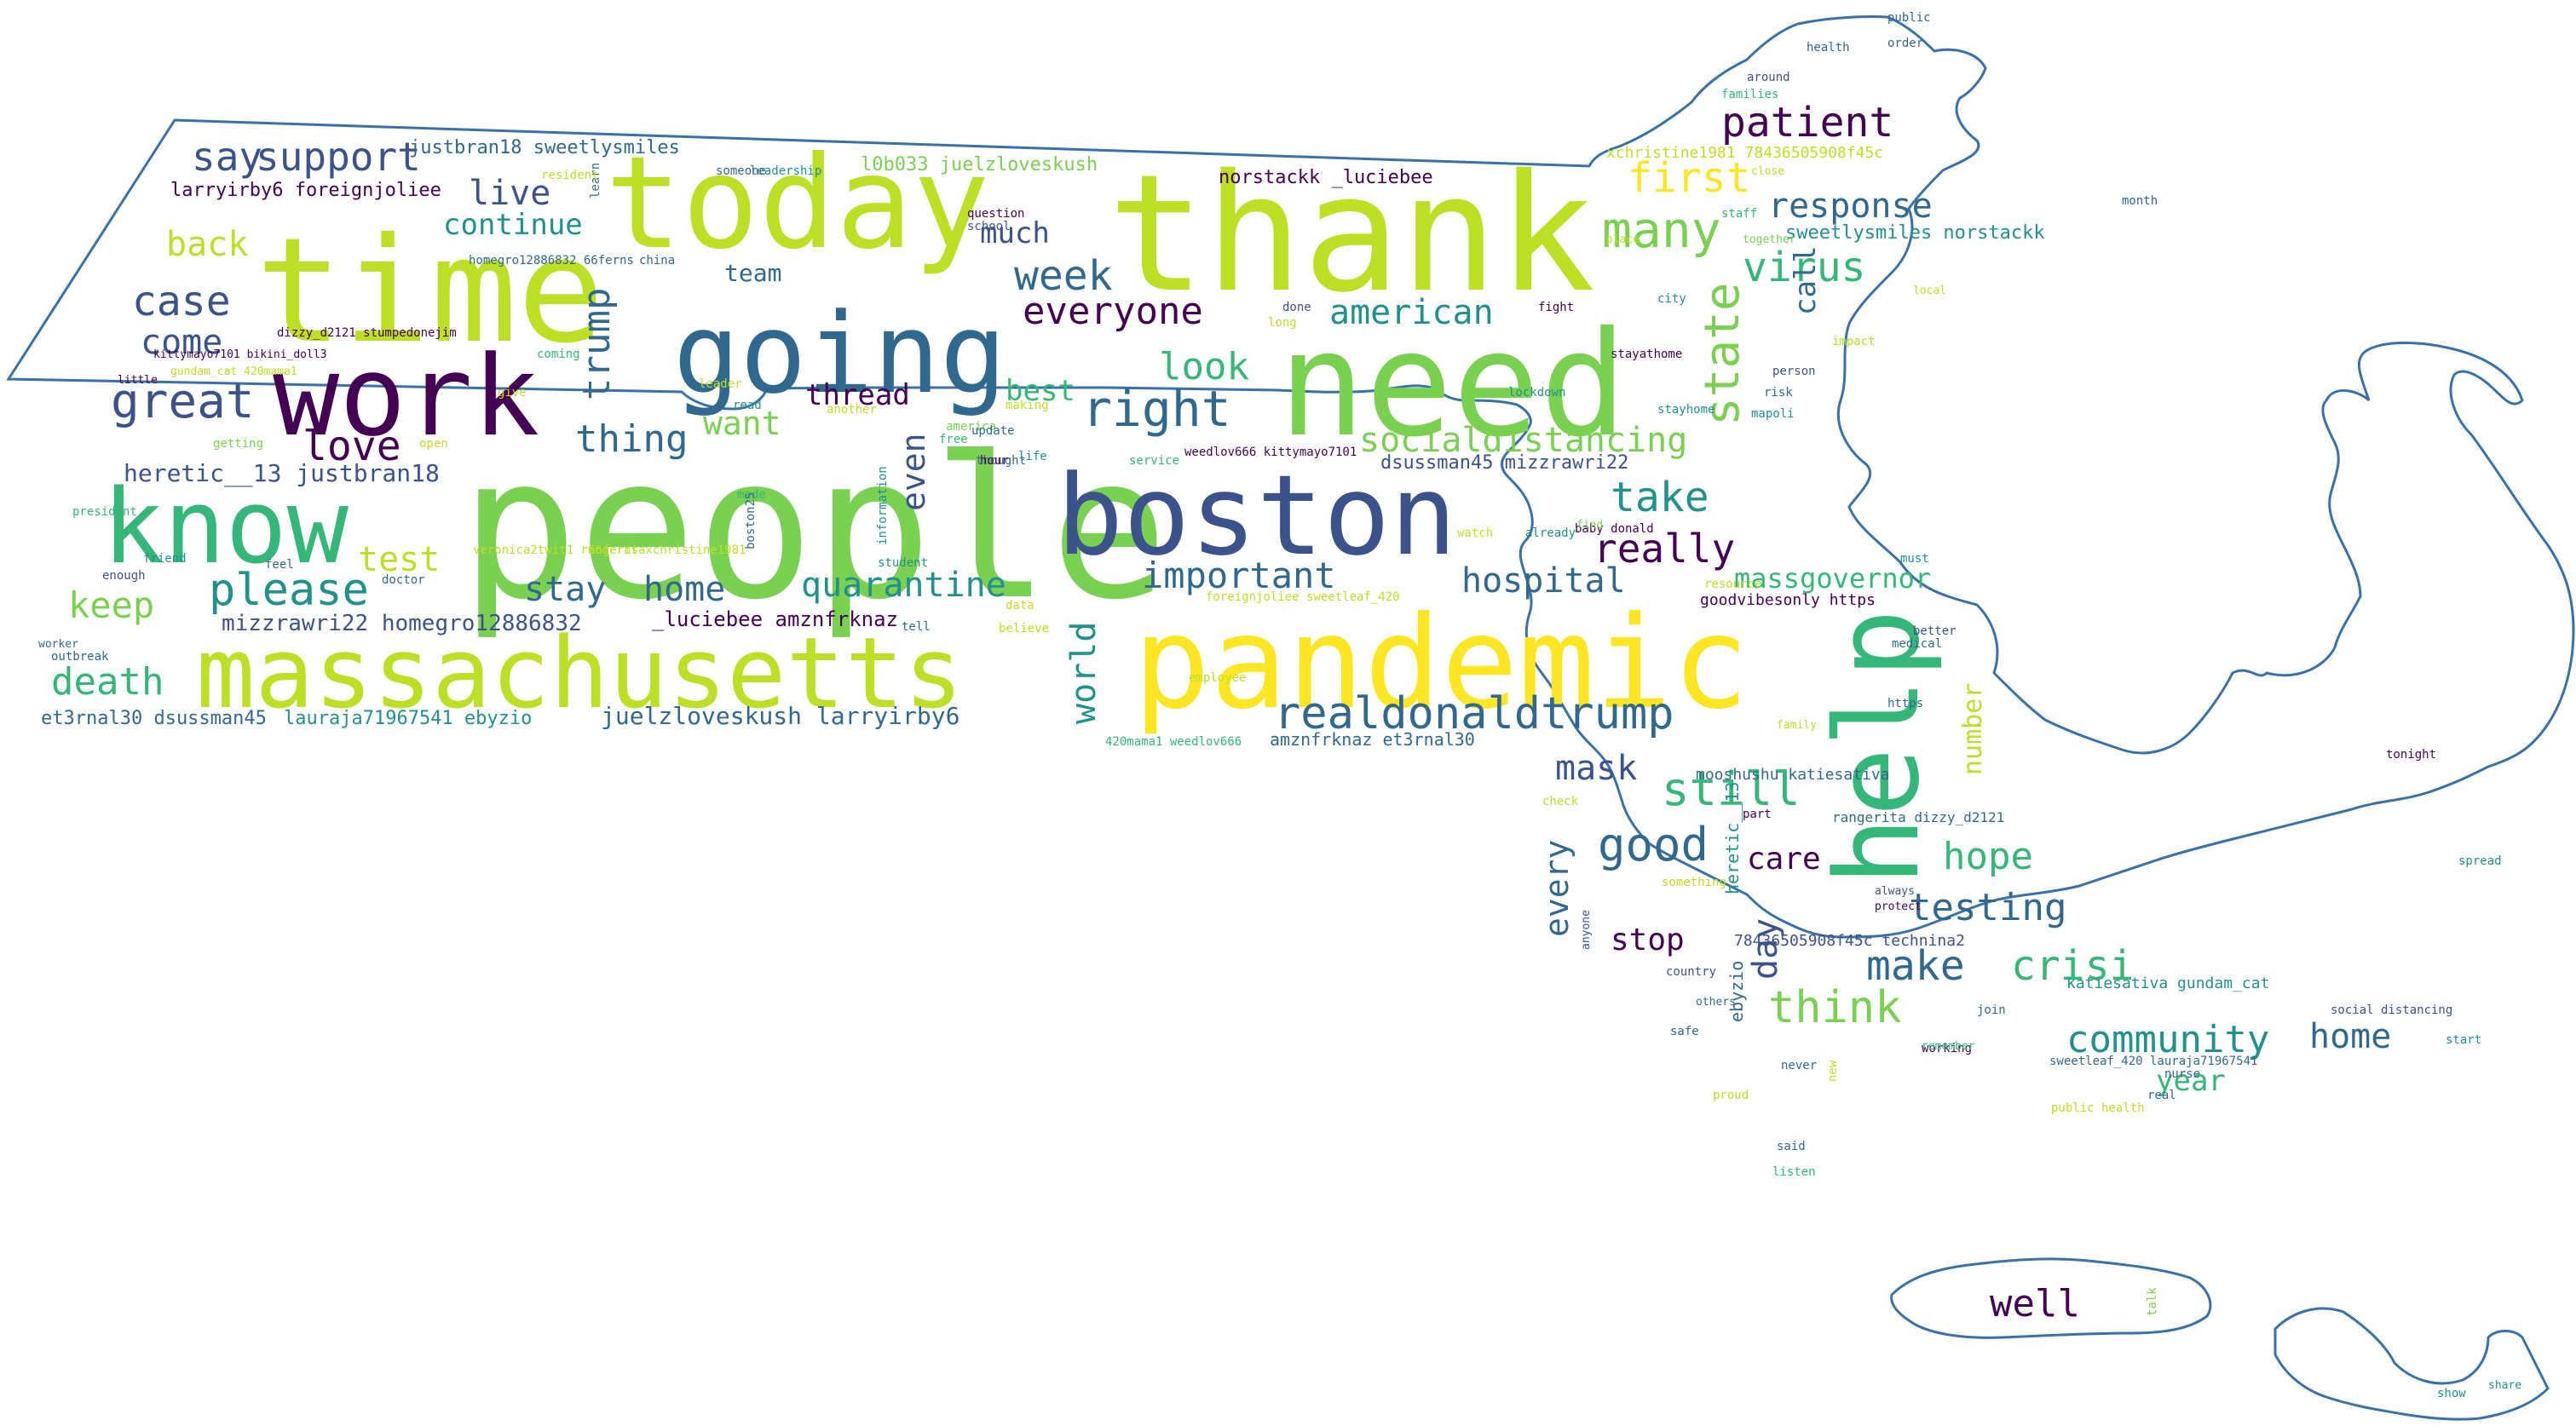 This screenshot has height=1426, width=2576. Describe the element at coordinates (839, 354) in the screenshot. I see `word-going: going` at that location.